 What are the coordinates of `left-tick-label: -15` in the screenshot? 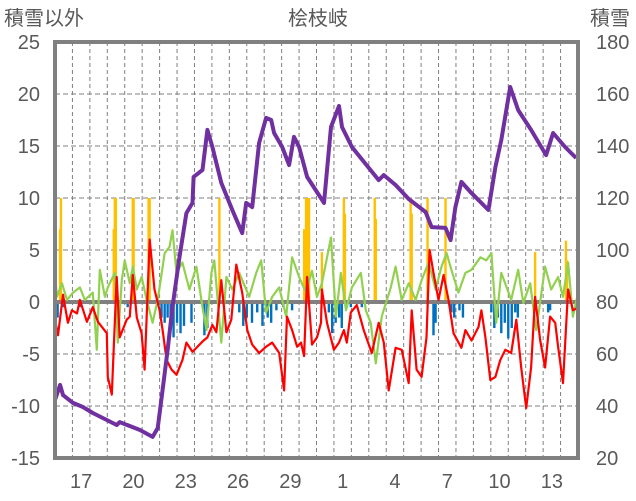 It's located at (25, 459).